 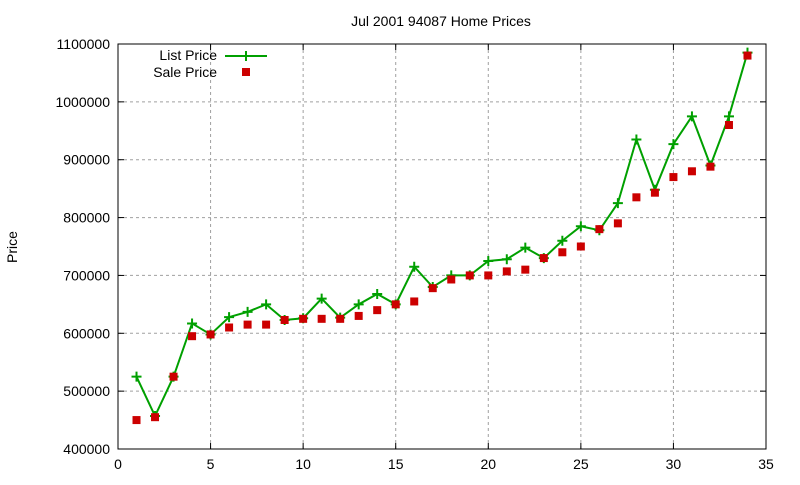 I want to click on y-tick-label: 600000, so click(x=86, y=333).